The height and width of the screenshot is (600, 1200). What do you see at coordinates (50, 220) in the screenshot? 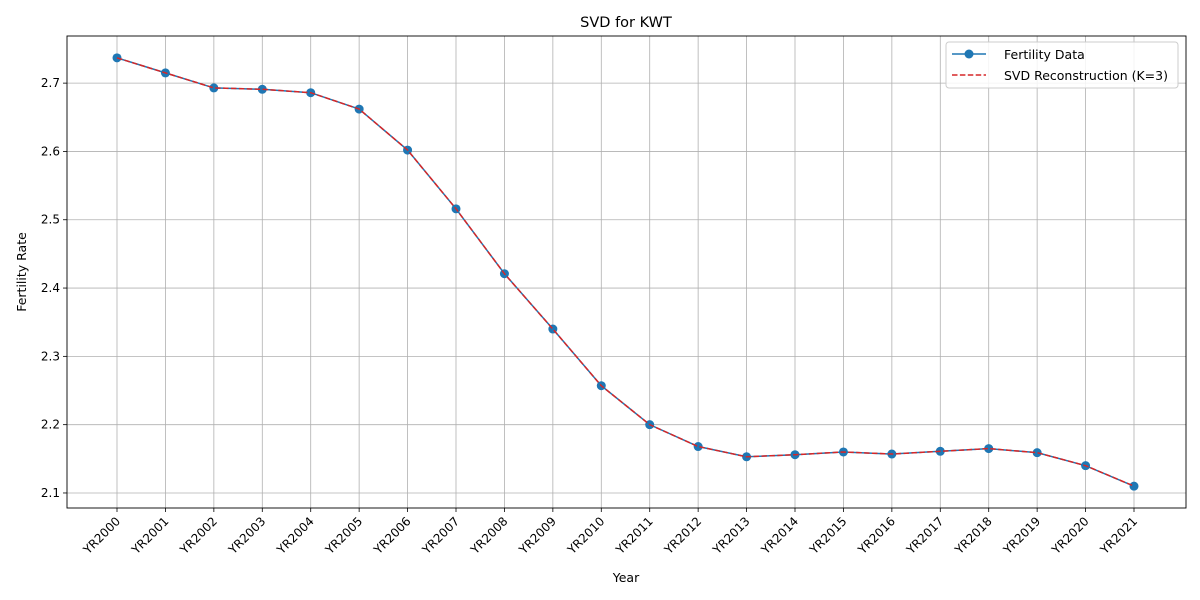
I see `y-tick-label: 2.5` at bounding box center [50, 220].